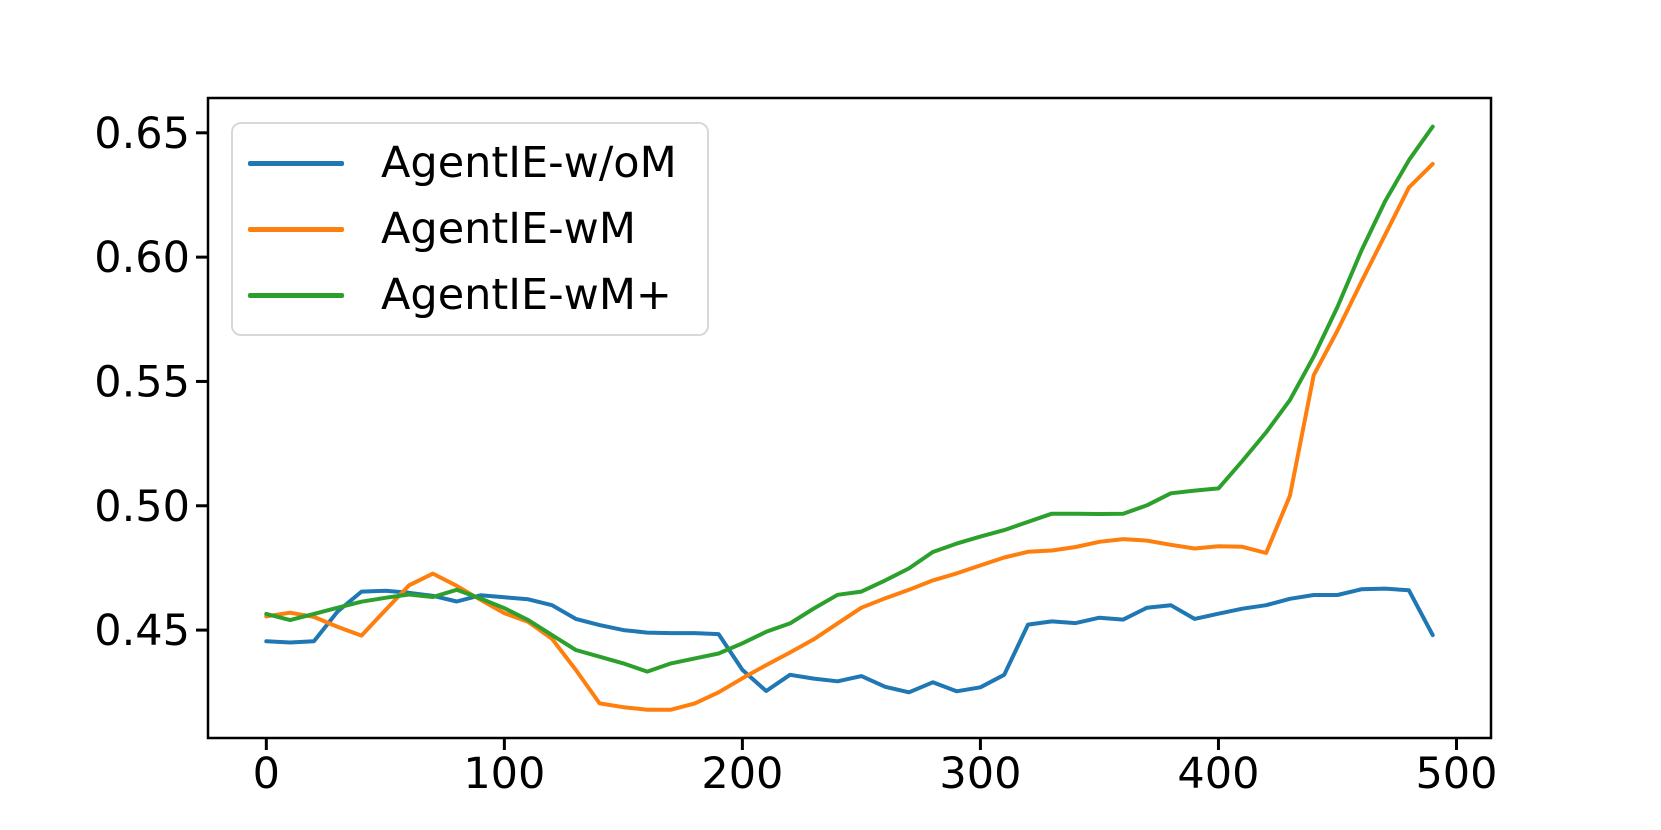 Image resolution: width=1661 pixels, height=830 pixels. Describe the element at coordinates (142, 258) in the screenshot. I see `y-tick-label: 0.60` at that location.